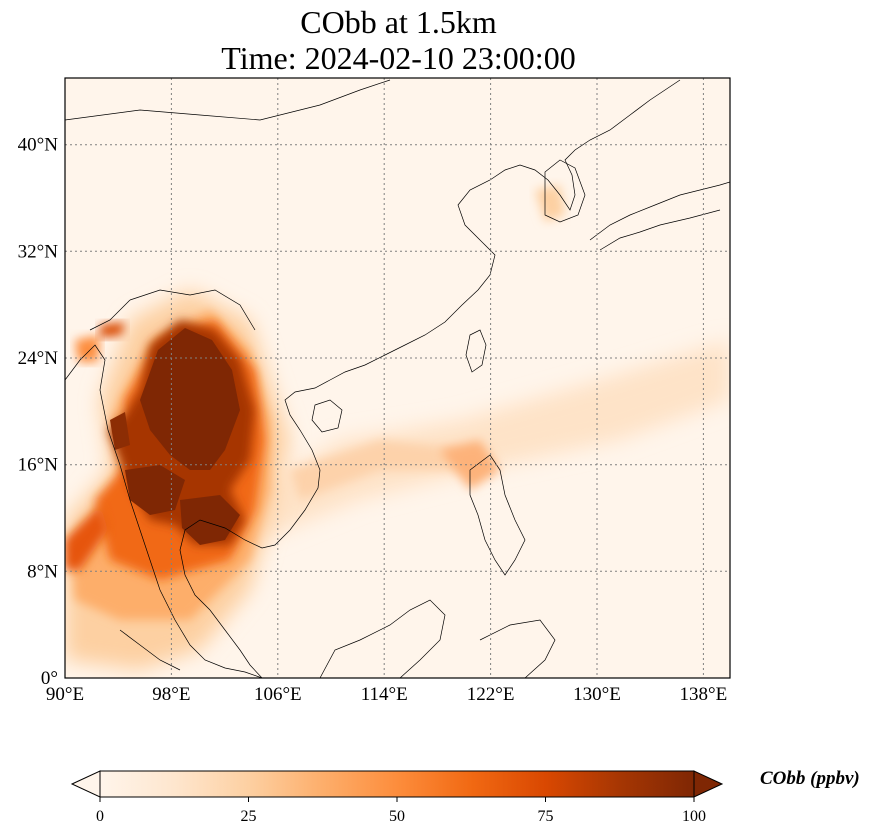  What do you see at coordinates (100, 816) in the screenshot?
I see `colorbar-tick-label: 0` at bounding box center [100, 816].